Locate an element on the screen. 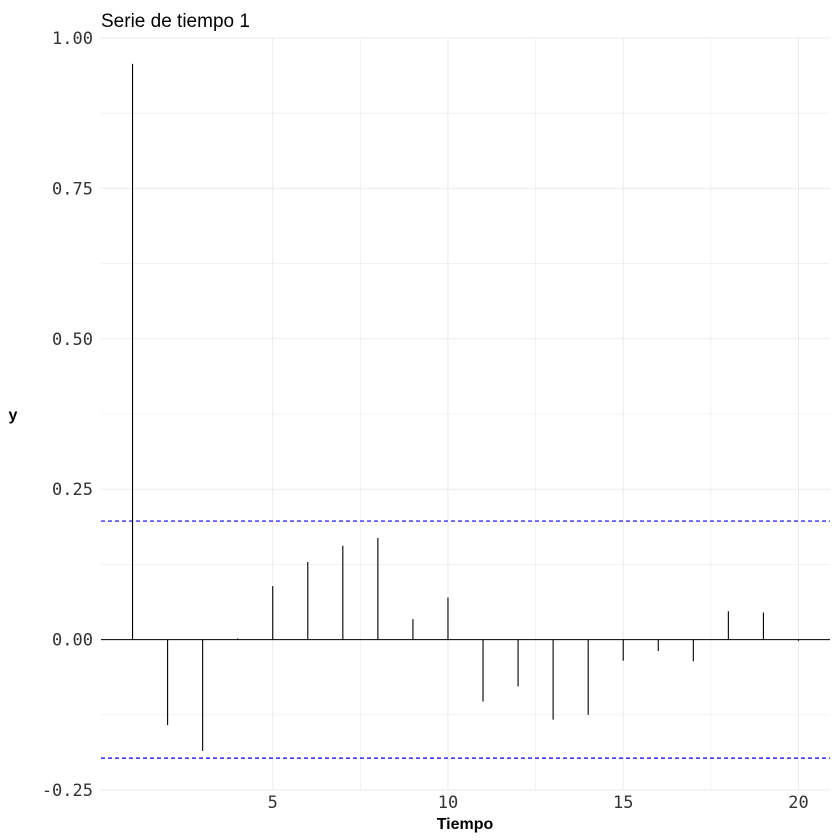 This screenshot has width=840, height=840. y-tick-label: 0.50 is located at coordinates (72, 340).